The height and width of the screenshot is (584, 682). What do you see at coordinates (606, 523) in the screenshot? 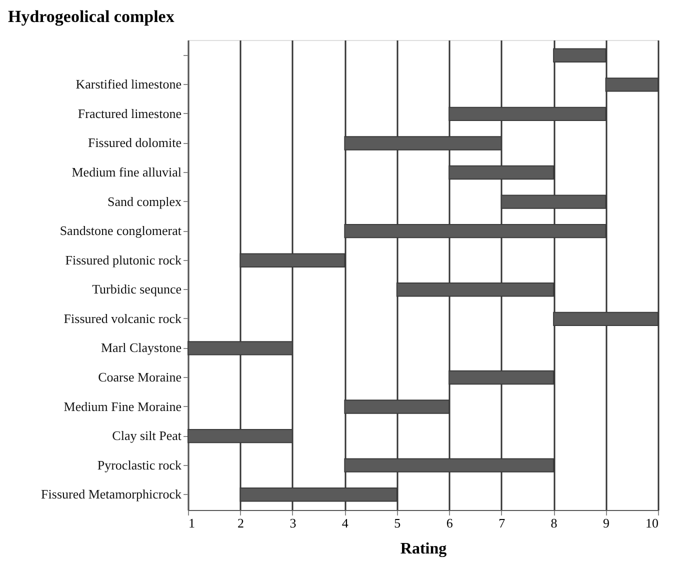
I see `x-tick-label: 9` at bounding box center [606, 523].